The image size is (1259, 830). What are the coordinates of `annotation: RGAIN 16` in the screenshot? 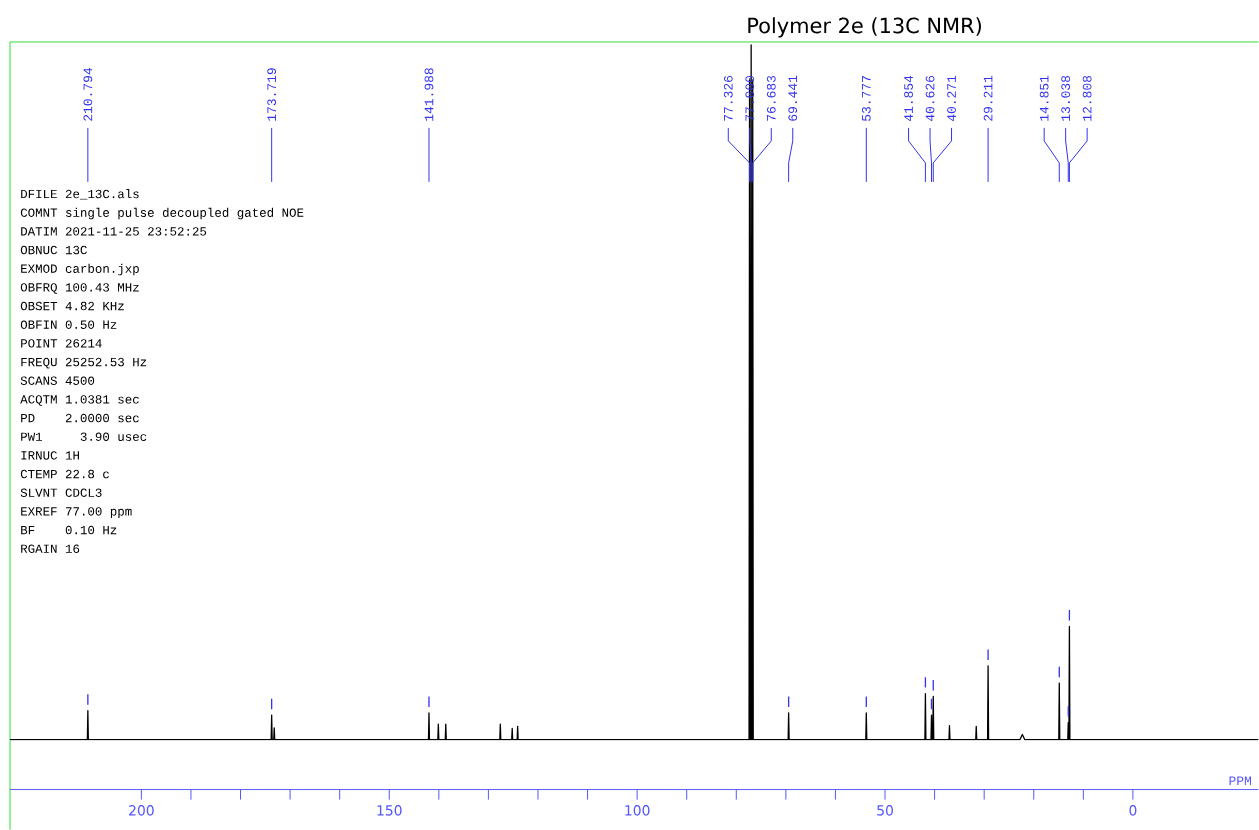 It's located at (50, 548).